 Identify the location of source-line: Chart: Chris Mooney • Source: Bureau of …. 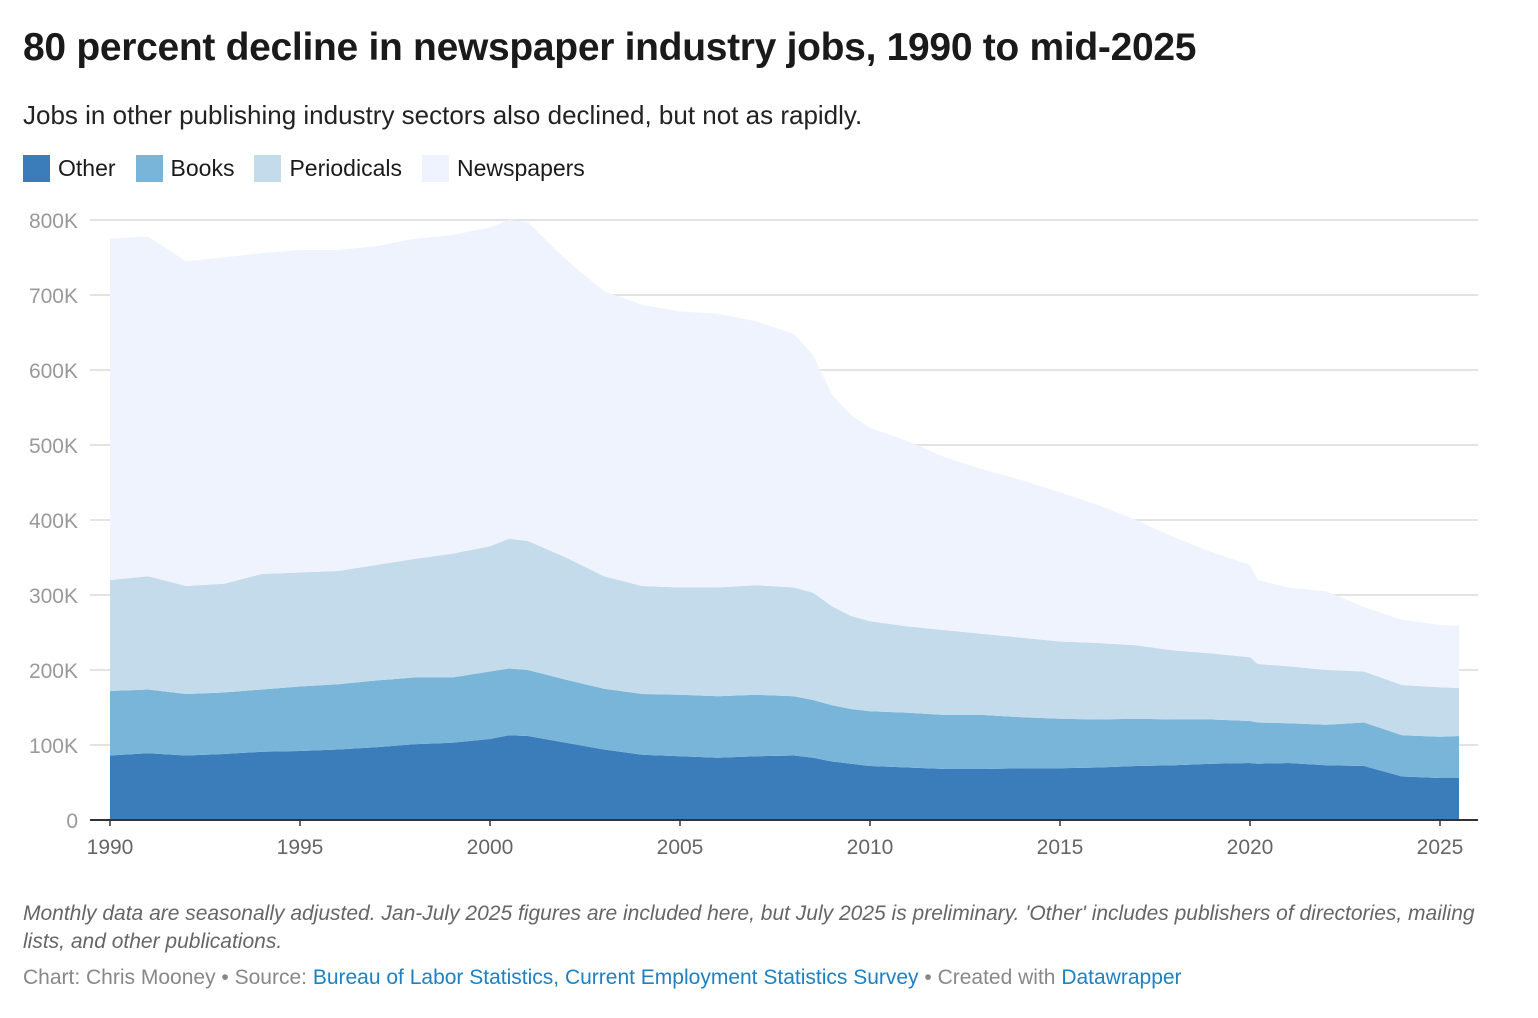
(602, 978).